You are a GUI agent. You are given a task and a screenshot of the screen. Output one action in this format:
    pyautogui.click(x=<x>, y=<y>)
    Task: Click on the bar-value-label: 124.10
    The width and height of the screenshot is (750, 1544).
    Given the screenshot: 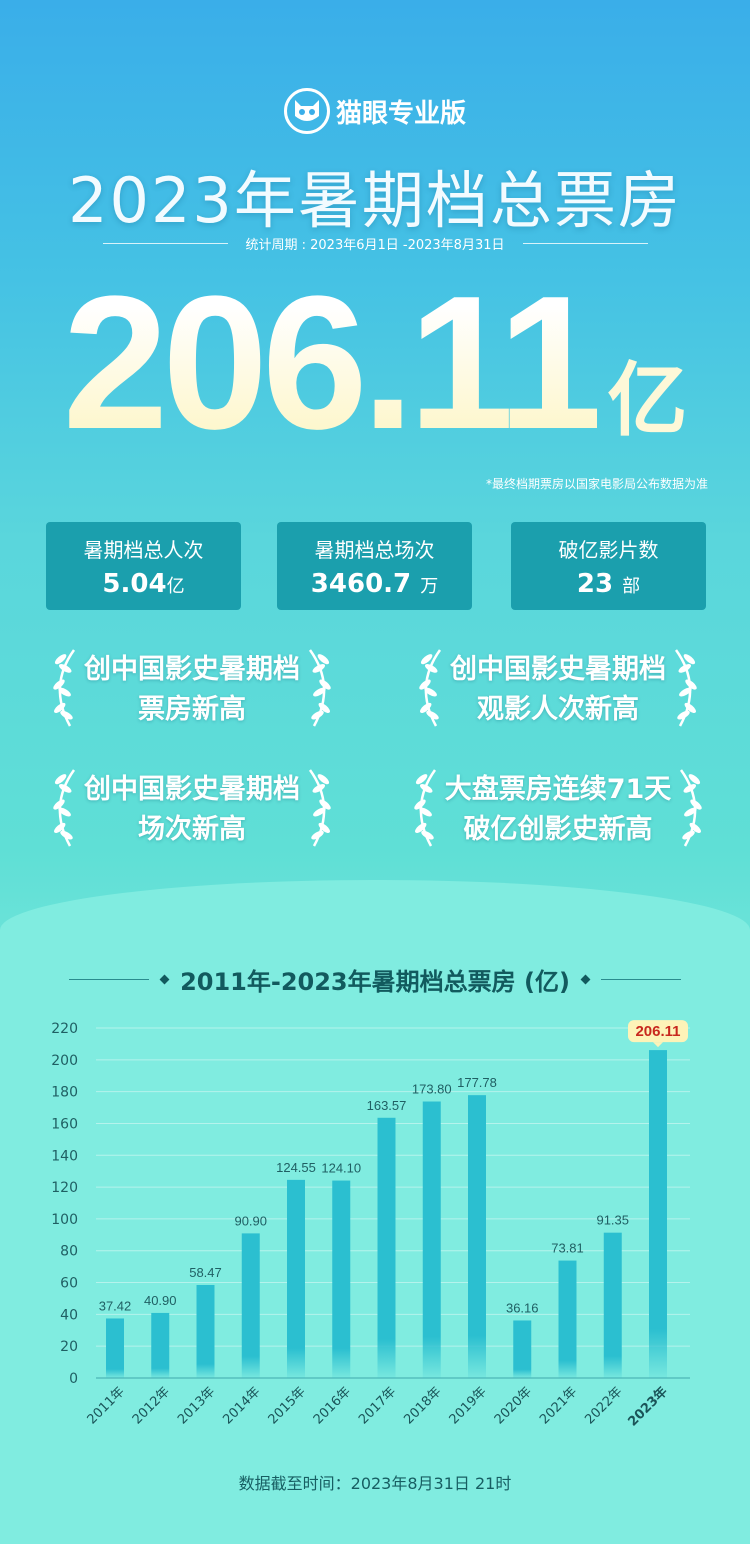 What is the action you would take?
    pyautogui.click(x=341, y=1168)
    